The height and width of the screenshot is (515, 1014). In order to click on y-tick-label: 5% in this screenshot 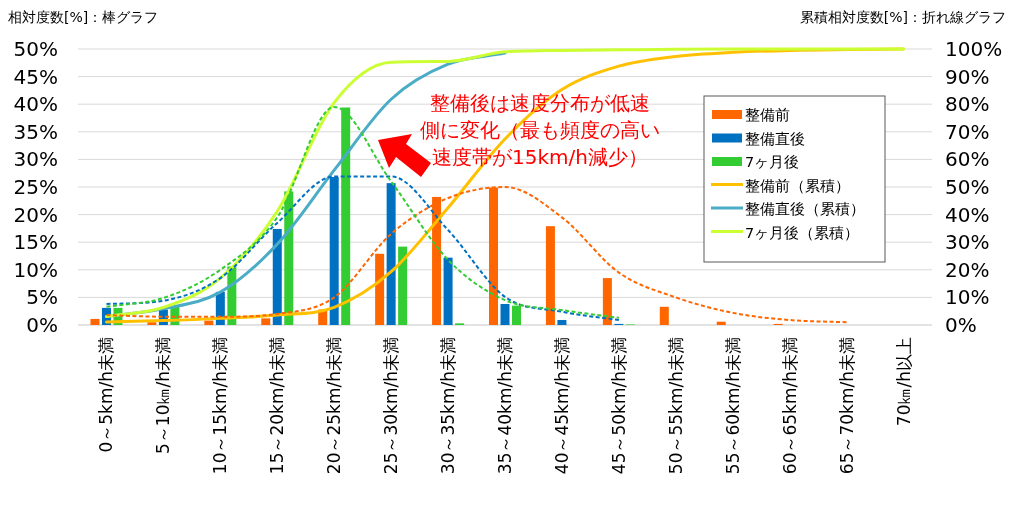, I will do `click(42, 297)`.